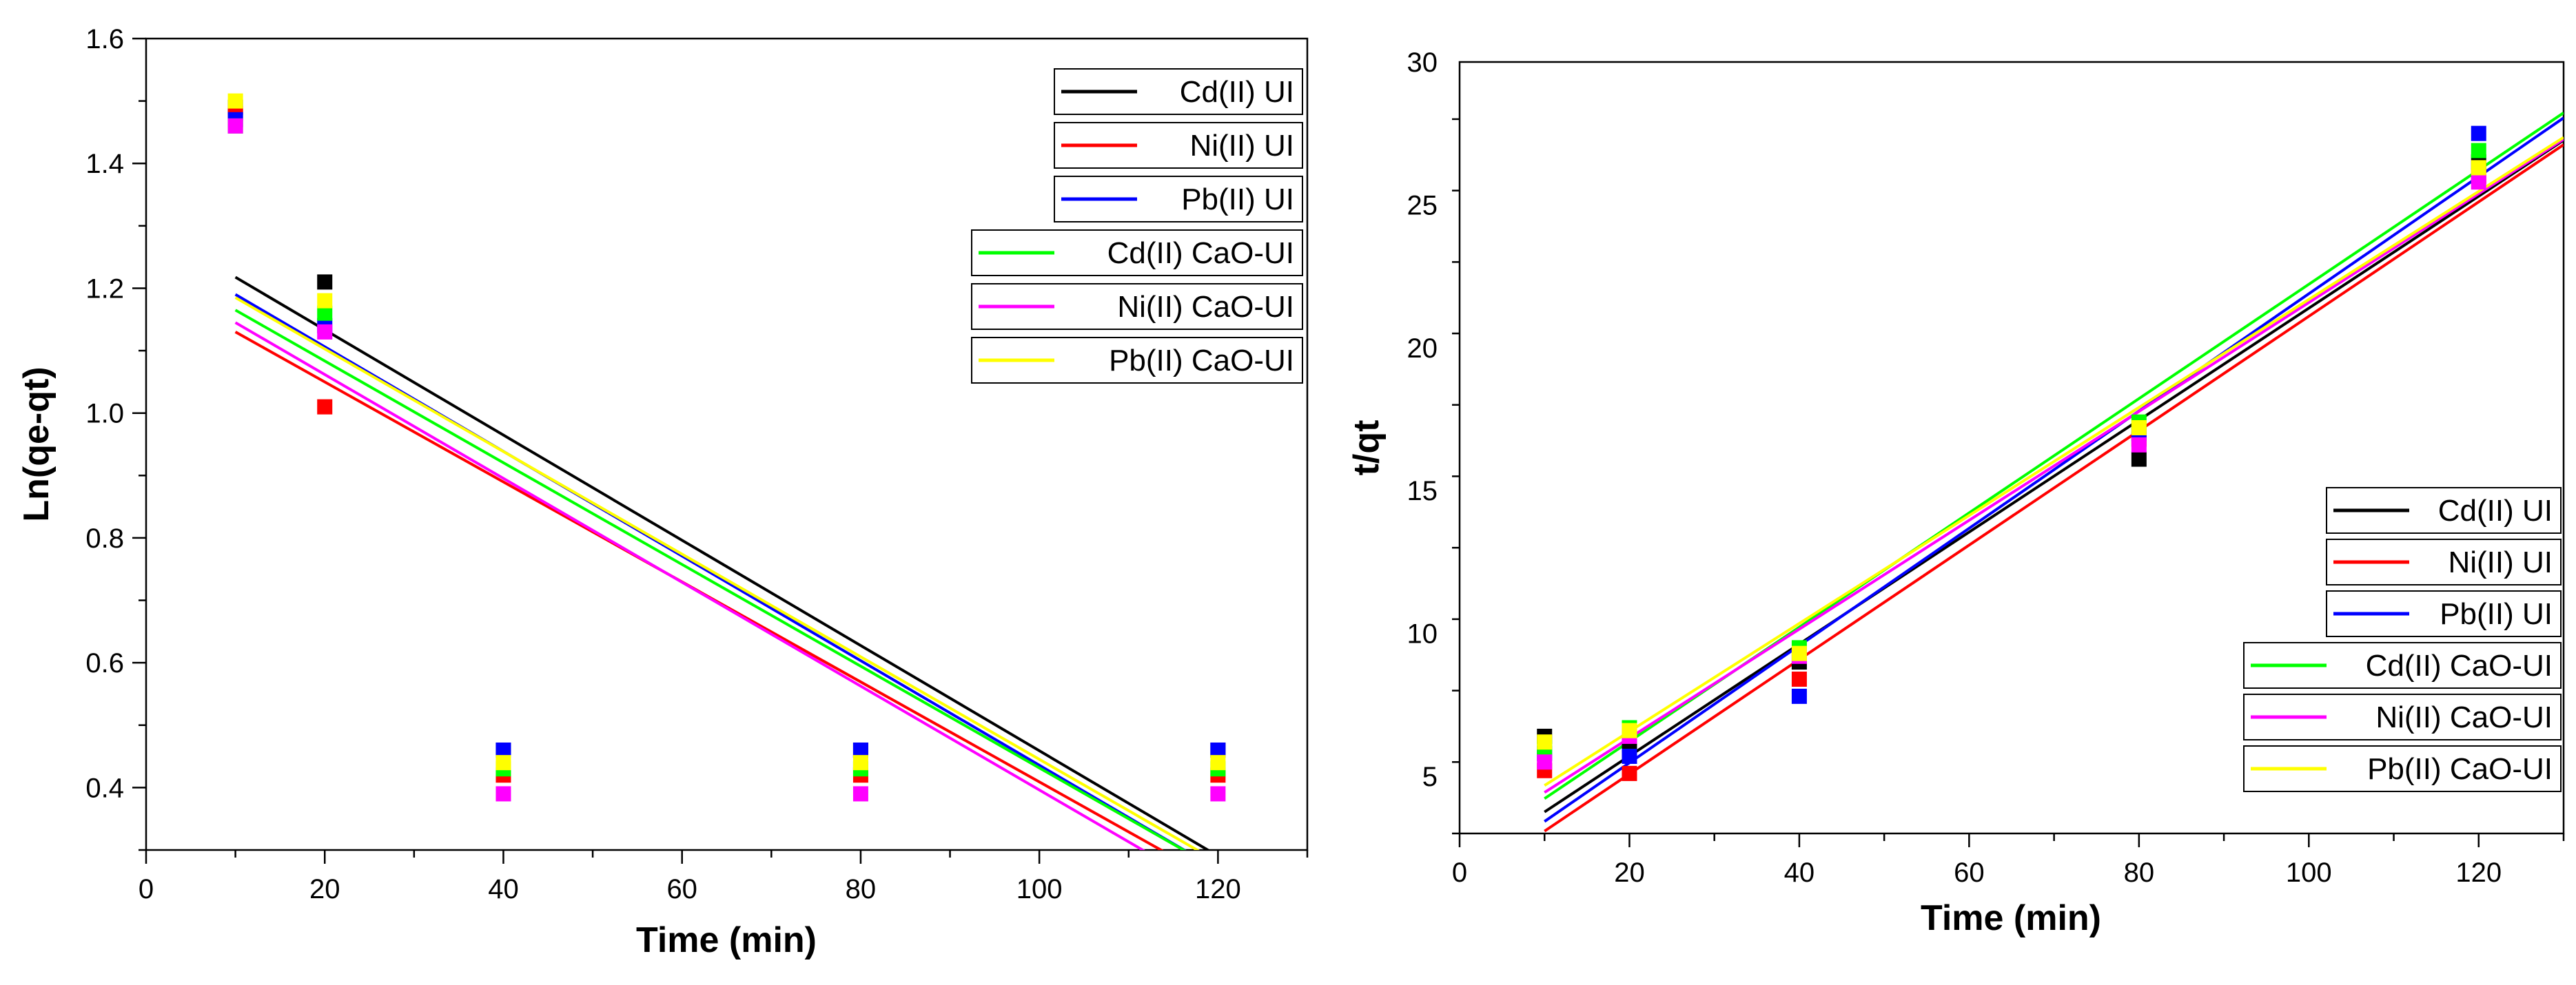 Image resolution: width=2576 pixels, height=985 pixels. What do you see at coordinates (1422, 491) in the screenshot?
I see `y-tick-label: 15` at bounding box center [1422, 491].